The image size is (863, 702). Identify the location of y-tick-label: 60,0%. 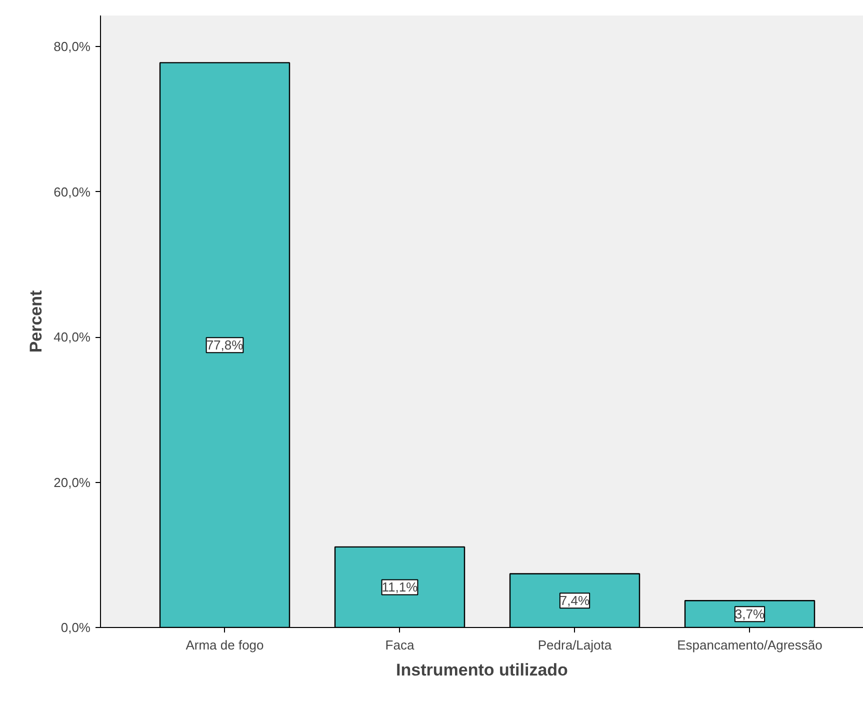
(72, 192).